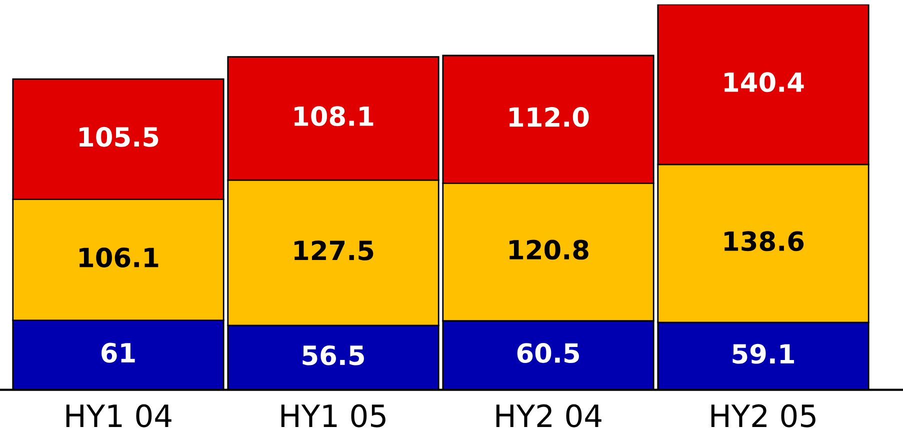 The image size is (903, 443). What do you see at coordinates (764, 82) in the screenshot?
I see `data-label: 140.4` at bounding box center [764, 82].